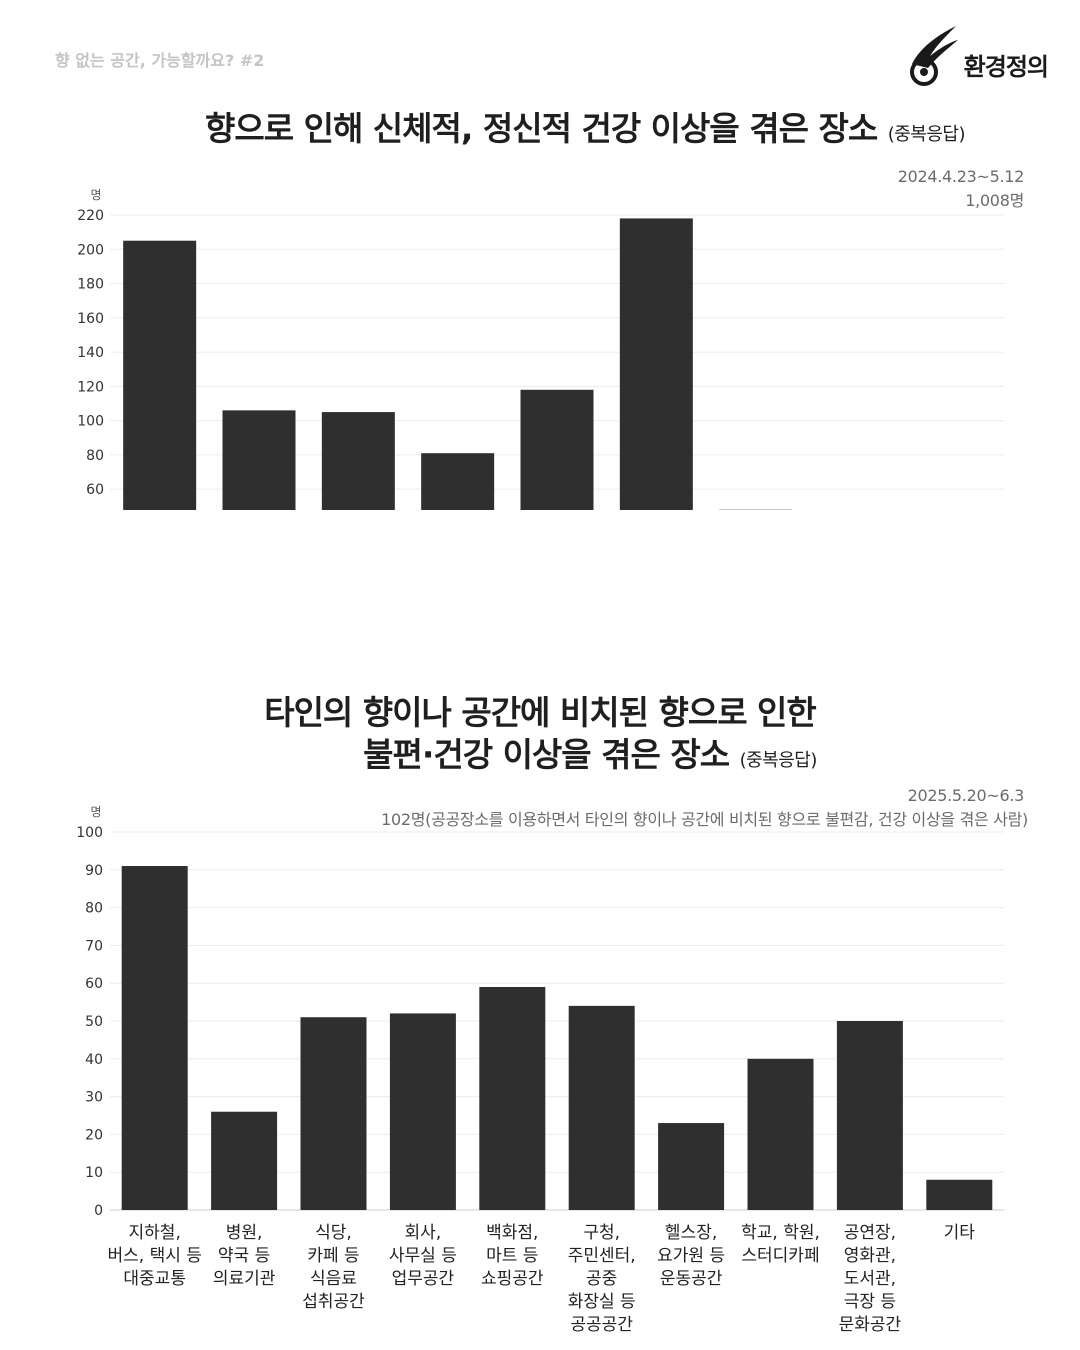 The image size is (1080, 1350). I want to click on category-label-line: 화장실 등, so click(602, 1302).